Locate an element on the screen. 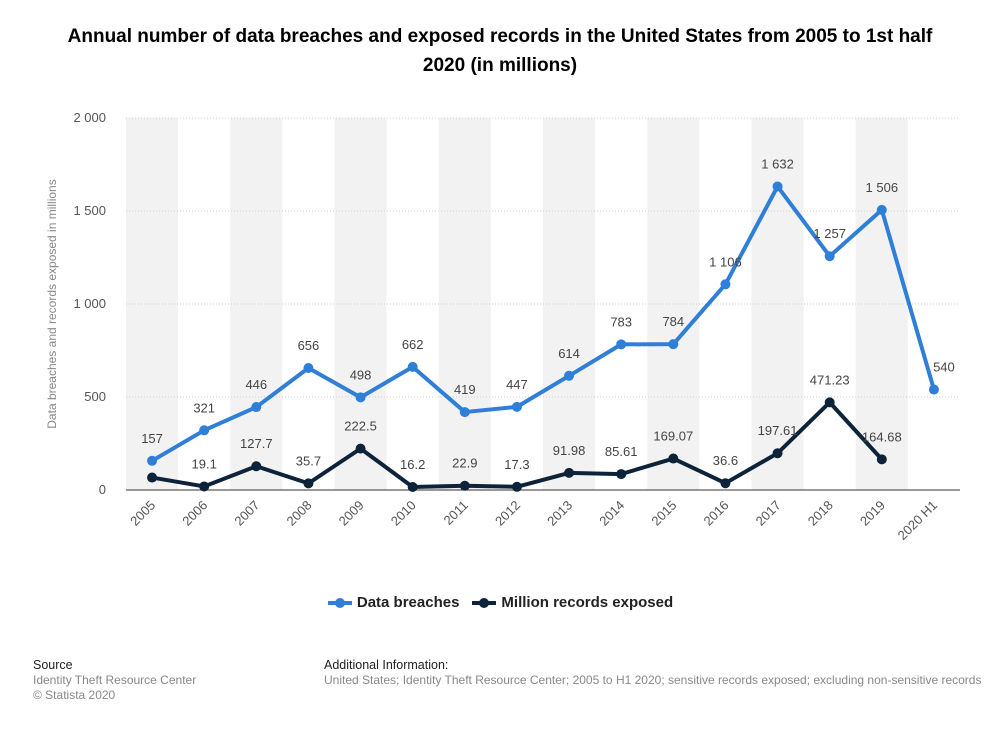  data-label: 540 is located at coordinates (944, 367).